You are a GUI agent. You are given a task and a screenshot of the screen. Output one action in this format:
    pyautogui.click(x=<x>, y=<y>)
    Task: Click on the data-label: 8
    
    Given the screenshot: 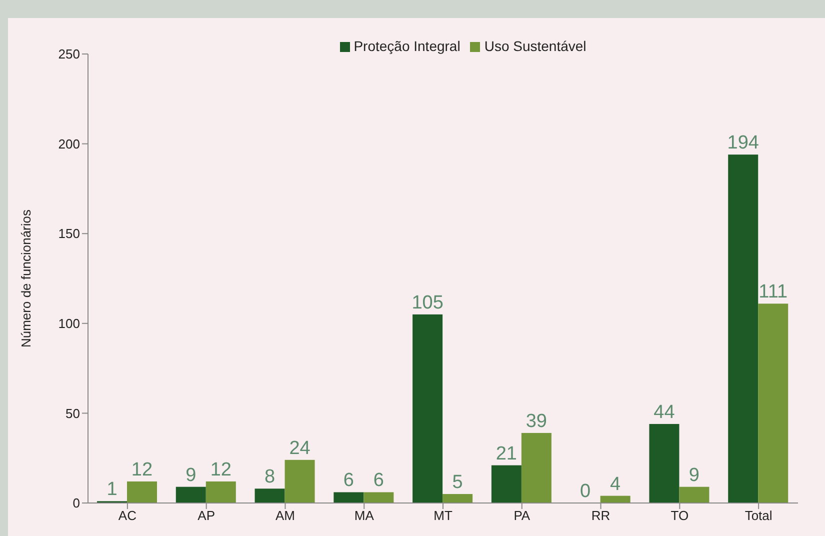 What is the action you would take?
    pyautogui.click(x=270, y=477)
    